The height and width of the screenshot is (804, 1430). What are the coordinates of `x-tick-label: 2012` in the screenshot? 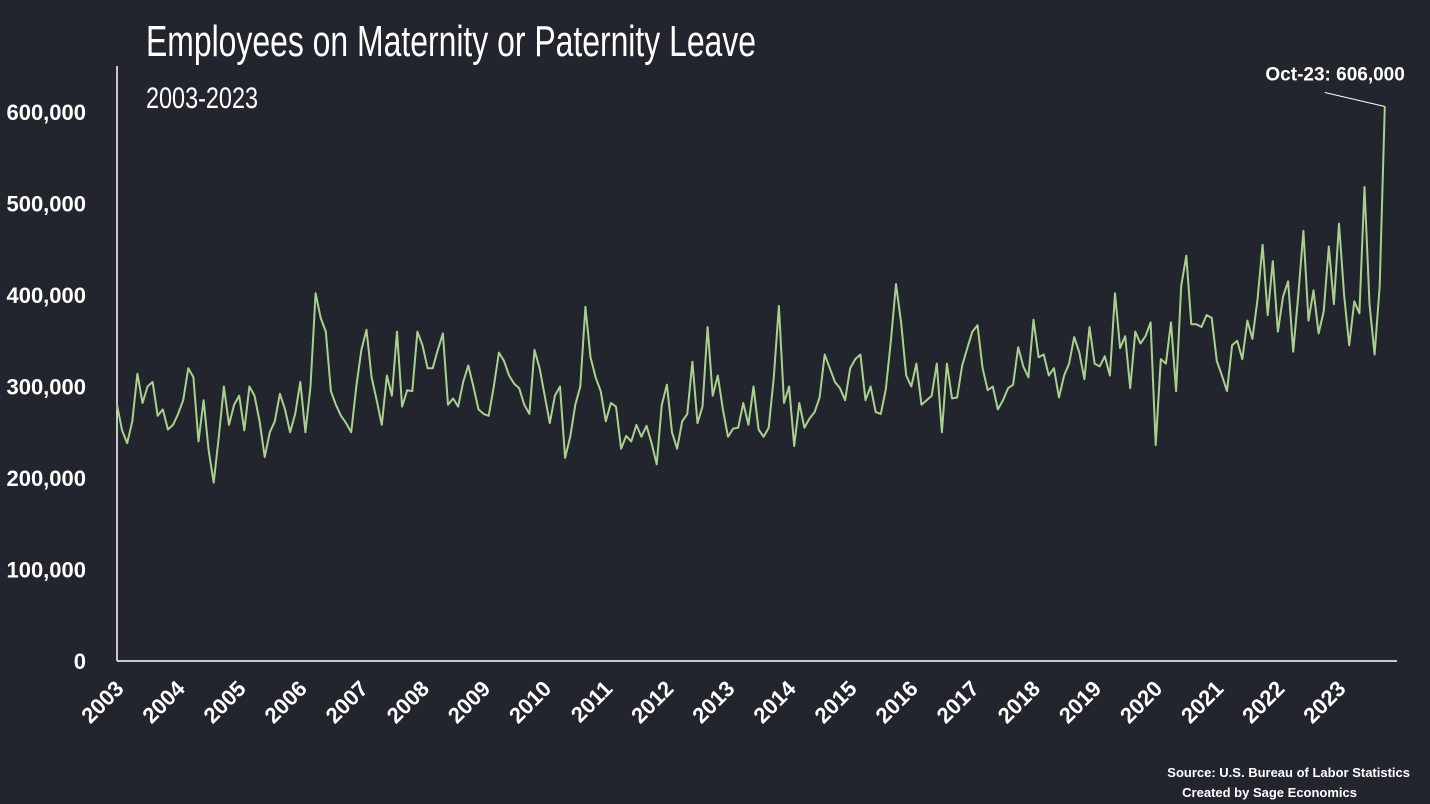 It's located at (652, 702).